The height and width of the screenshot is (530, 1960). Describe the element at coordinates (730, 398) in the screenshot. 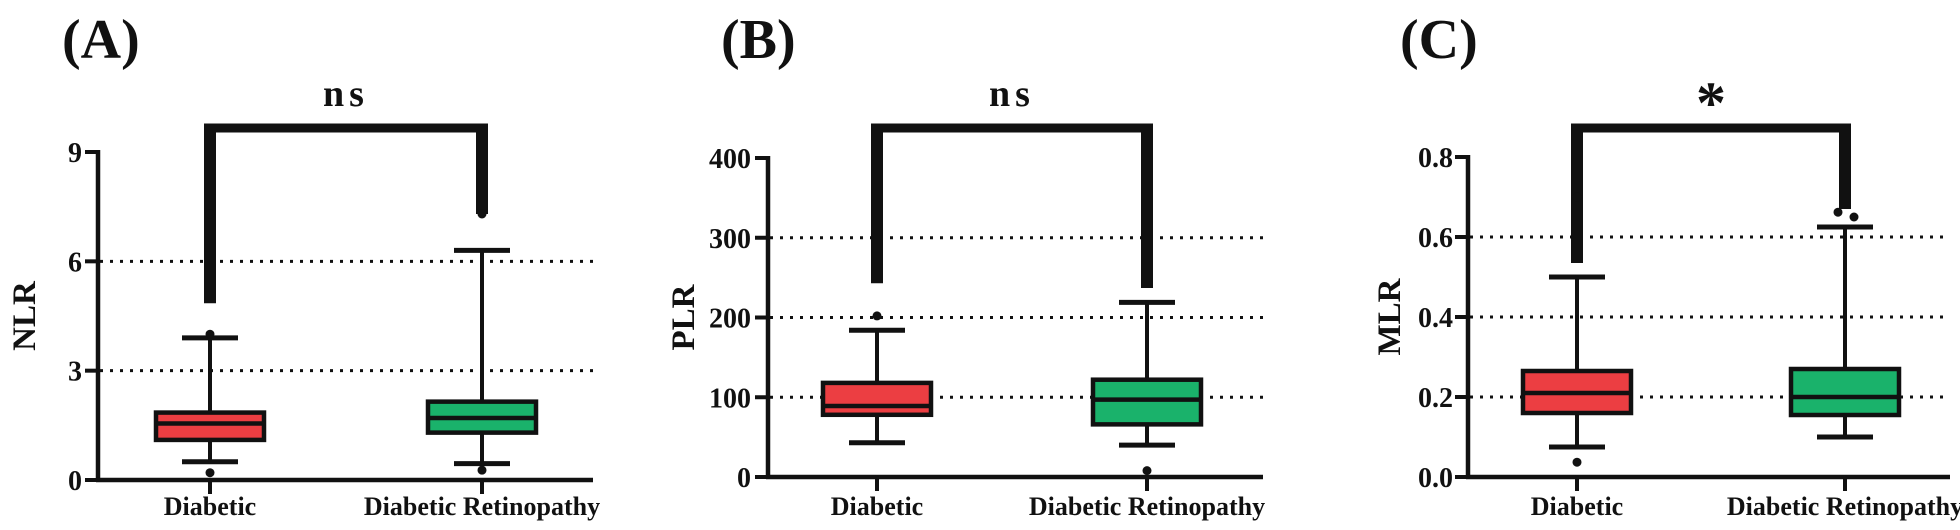

I see `y-tick-label: 100` at that location.